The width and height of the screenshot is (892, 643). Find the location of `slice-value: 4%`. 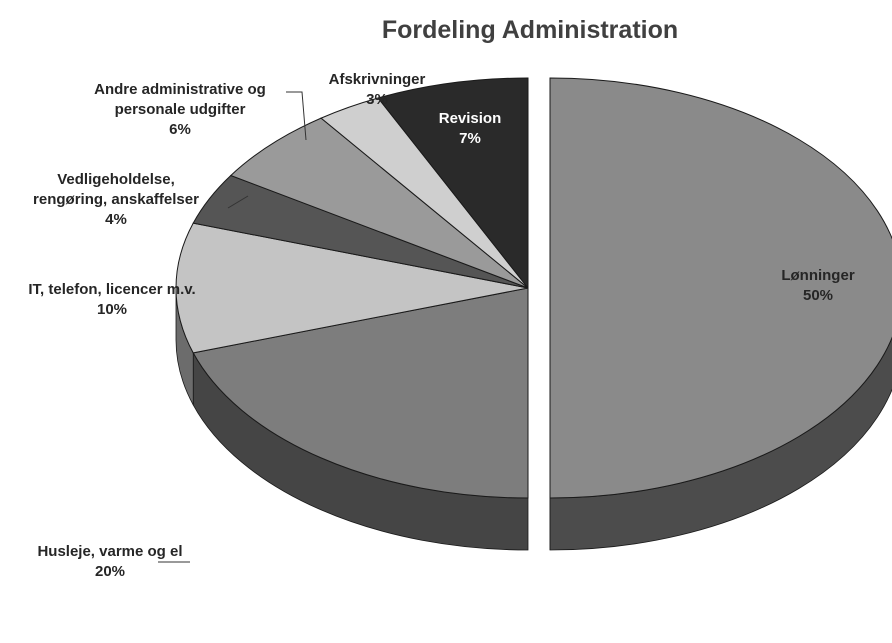

slice-value: 4% is located at coordinates (116, 219).